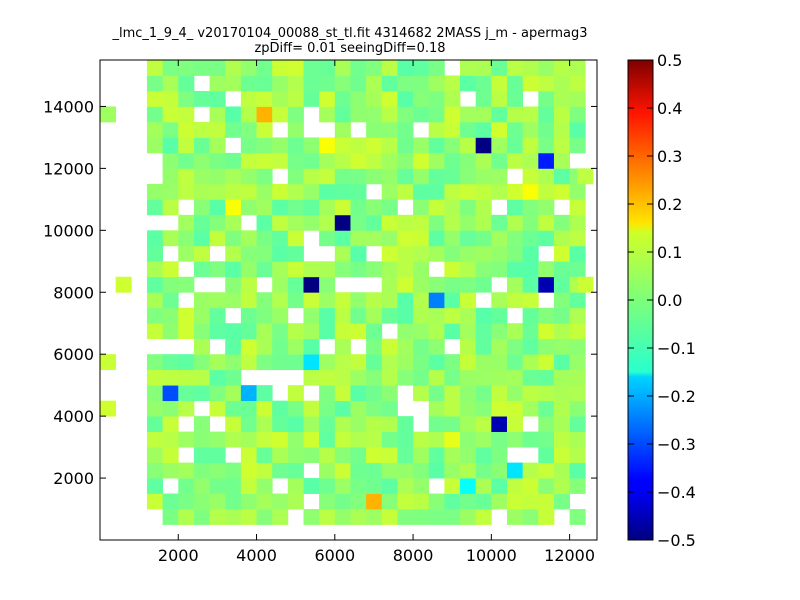  I want to click on y-tick-label: 4000, so click(73, 416).